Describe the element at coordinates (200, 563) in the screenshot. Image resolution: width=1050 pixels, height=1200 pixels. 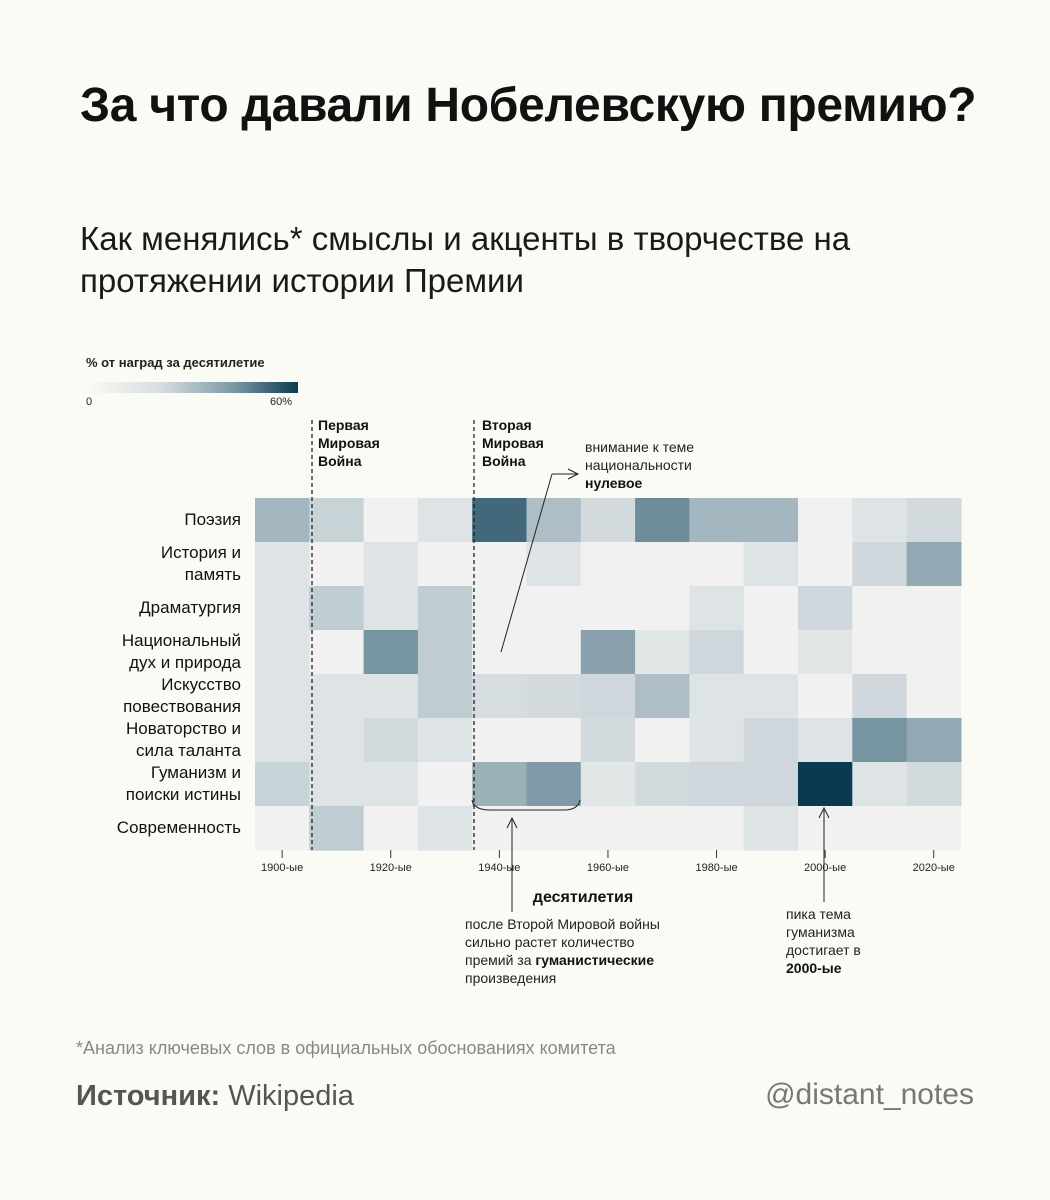
I see `row-label: История и память` at that location.